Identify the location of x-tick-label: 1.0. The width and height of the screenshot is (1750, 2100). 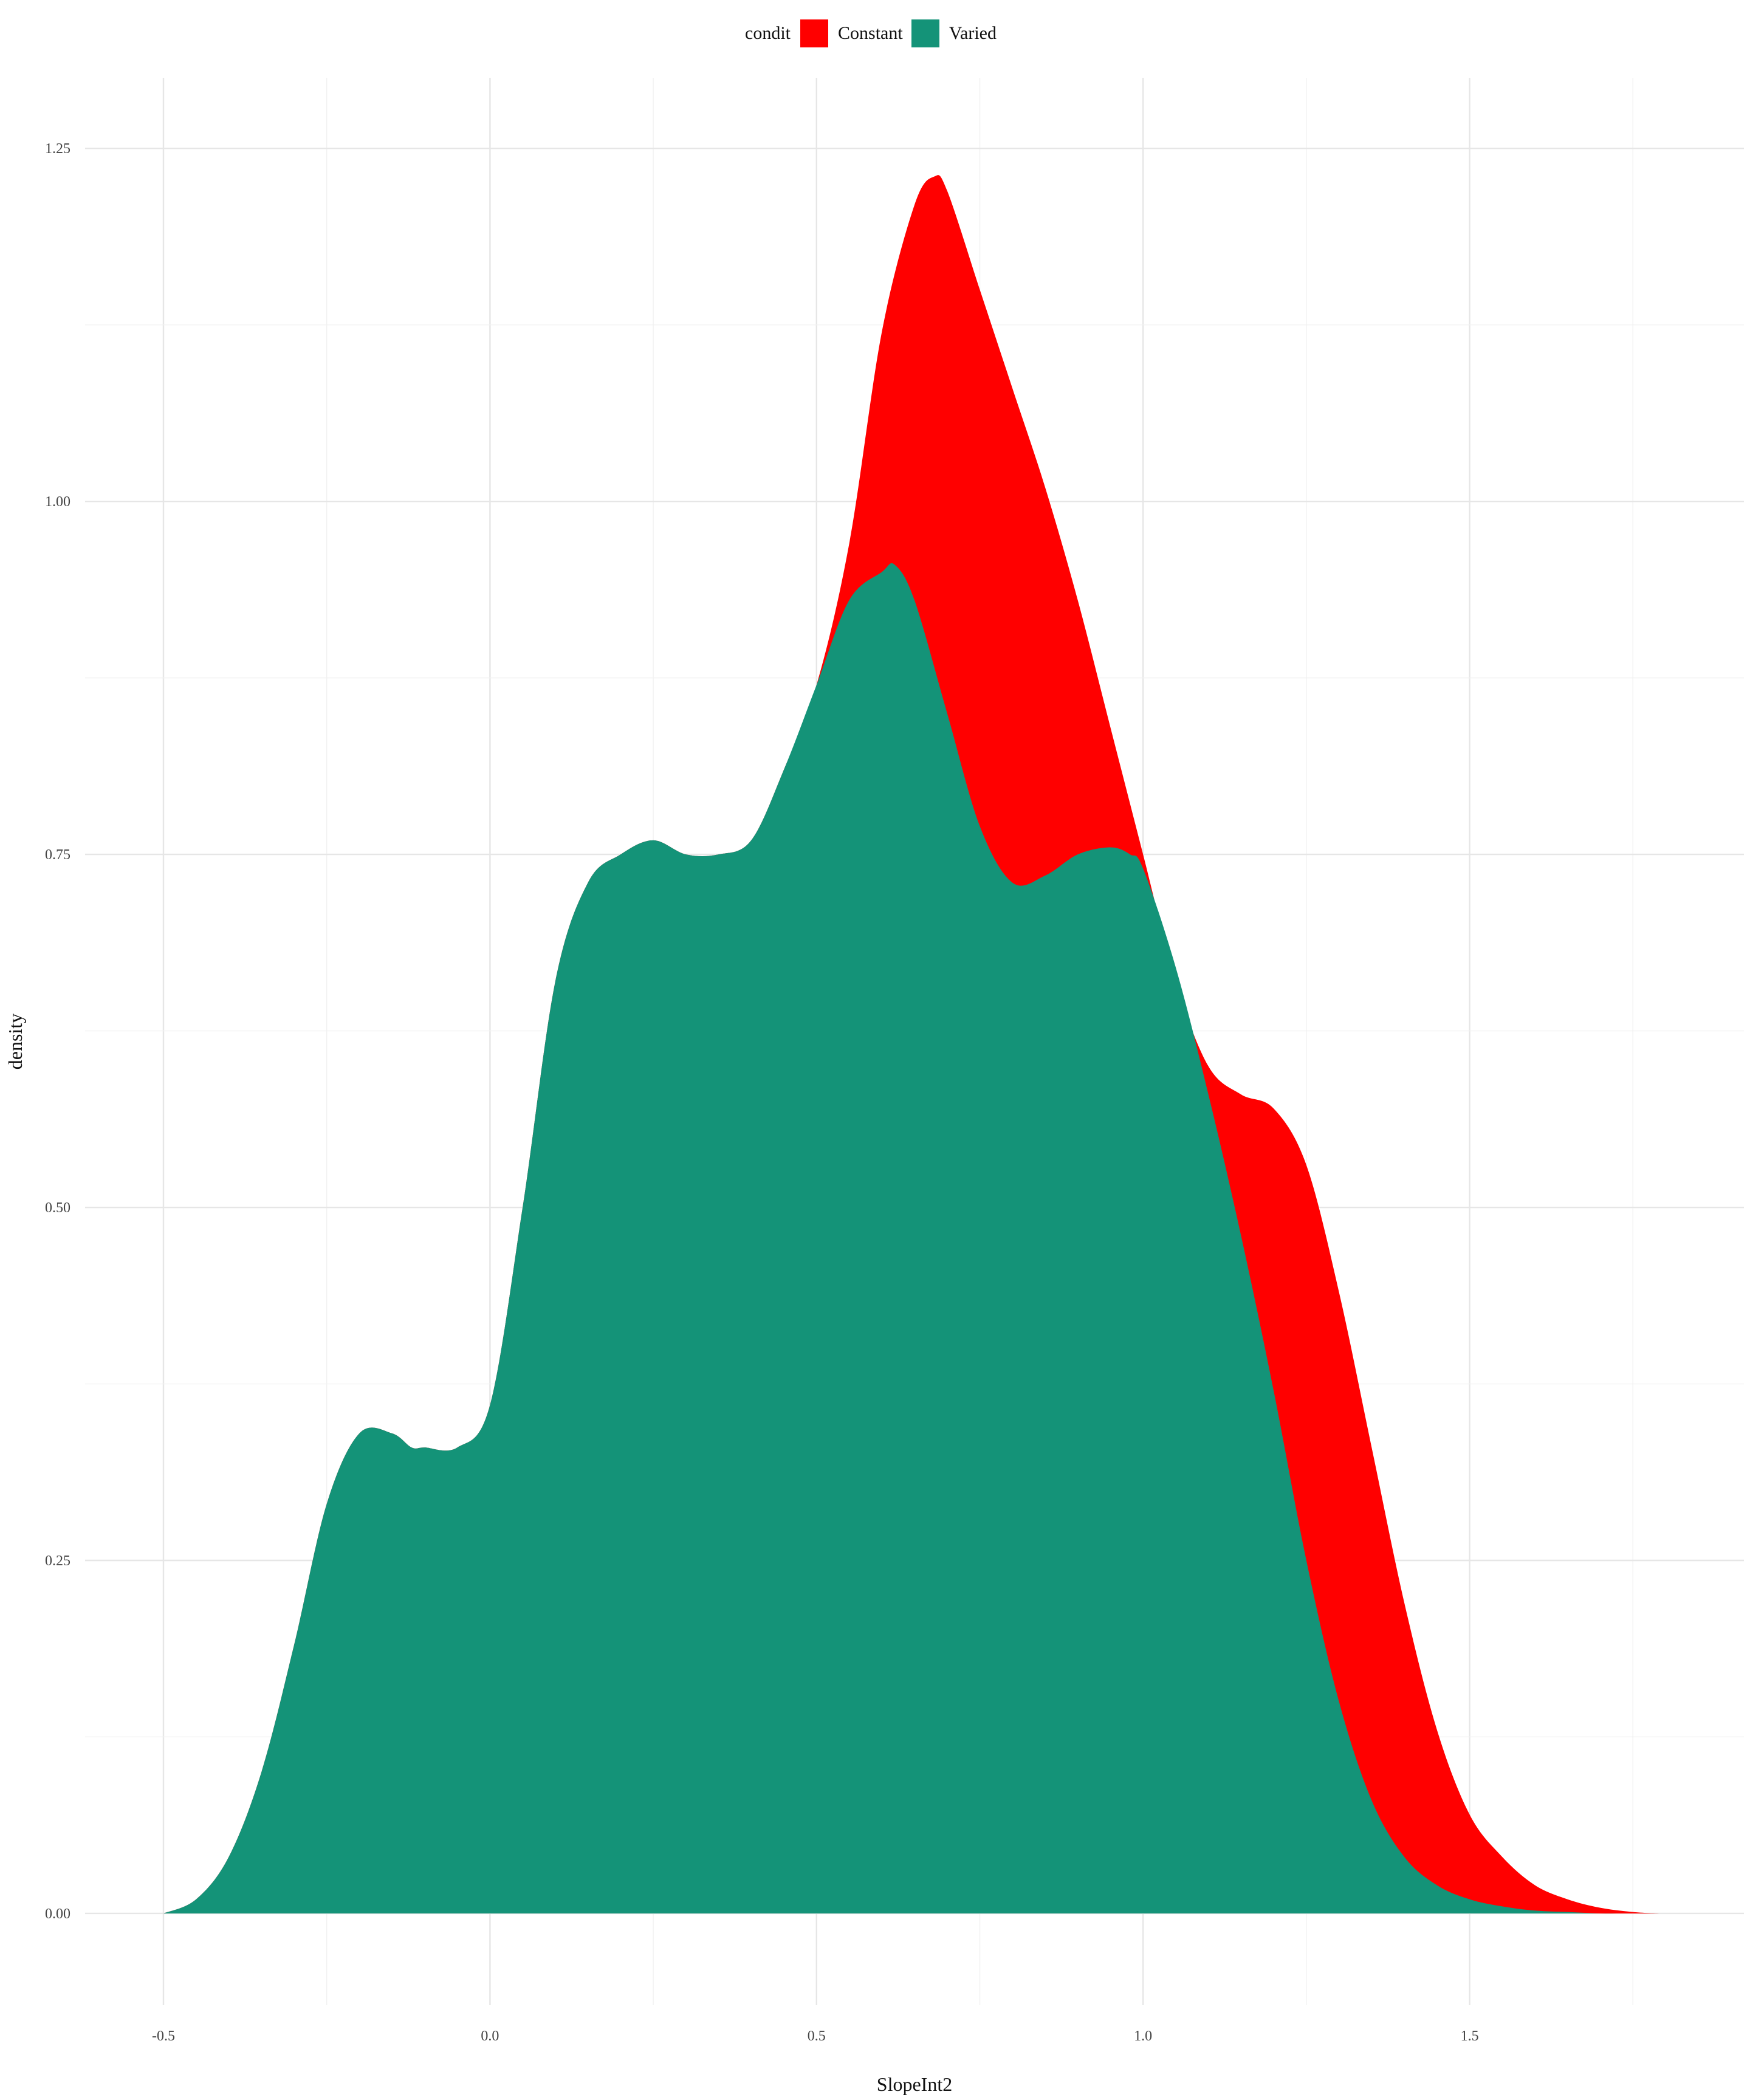
(1143, 2036).